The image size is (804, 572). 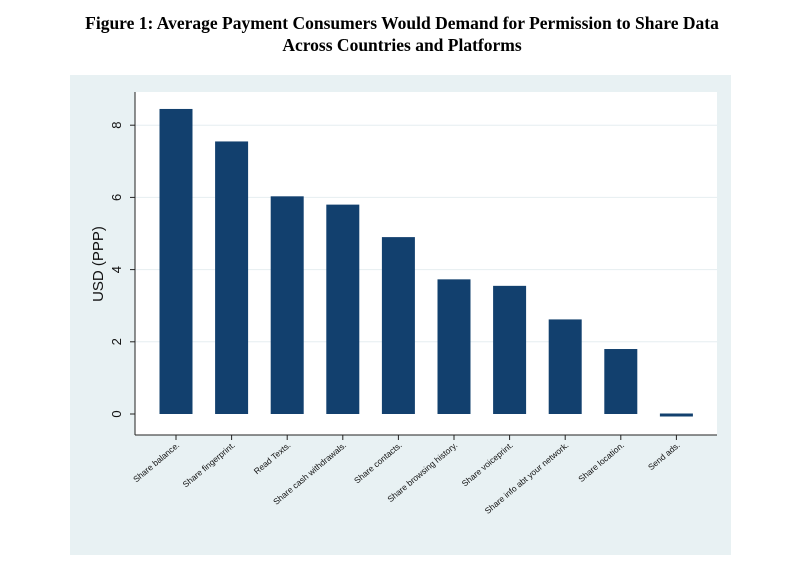 What do you see at coordinates (402, 45) in the screenshot?
I see `chart-title-line-2: Across Countries and Platforms` at bounding box center [402, 45].